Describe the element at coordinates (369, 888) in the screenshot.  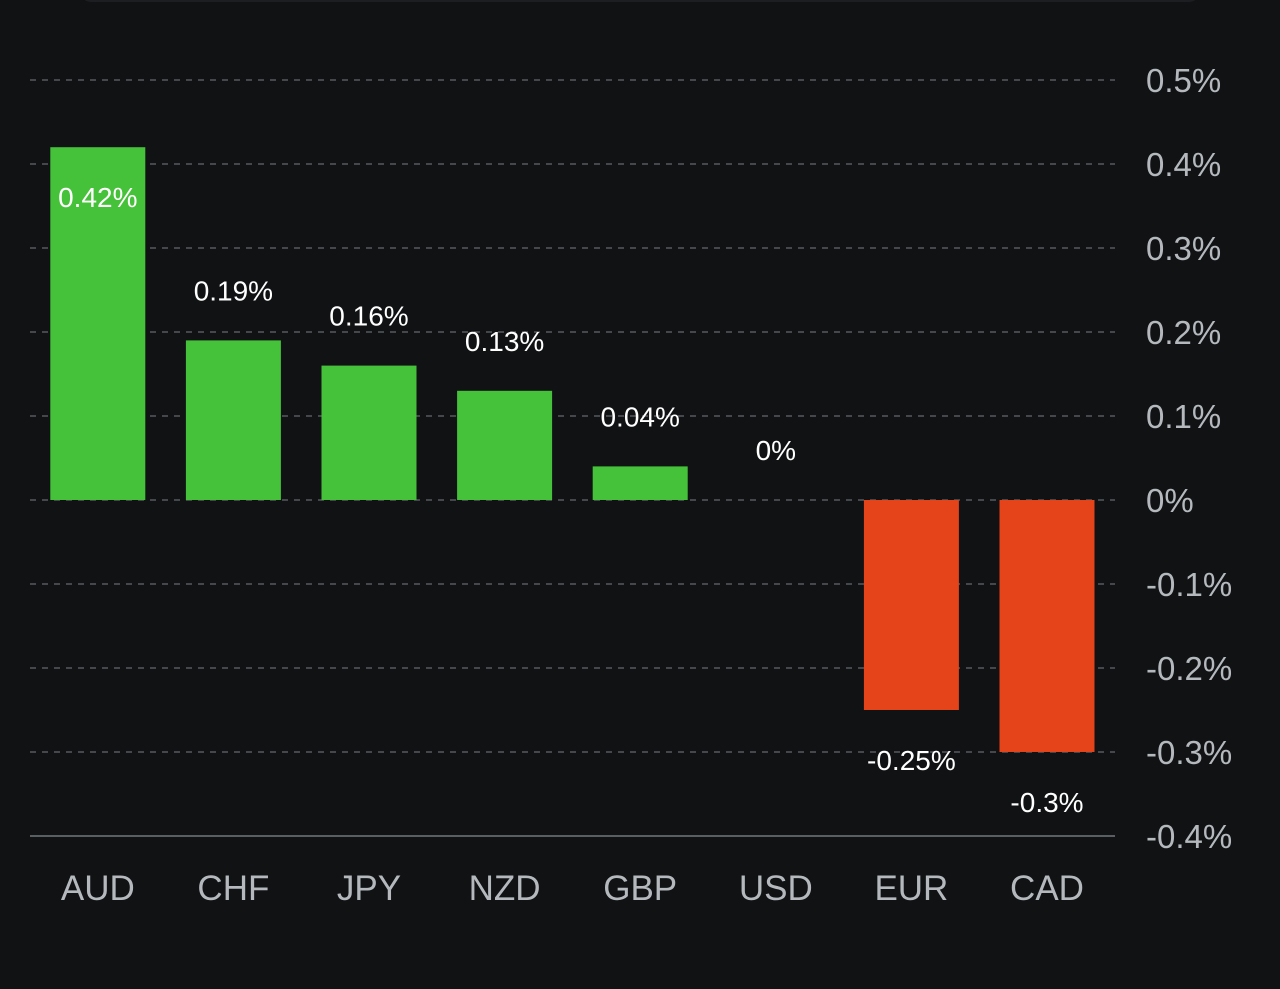
I see `category-label-jpy: JPY` at that location.